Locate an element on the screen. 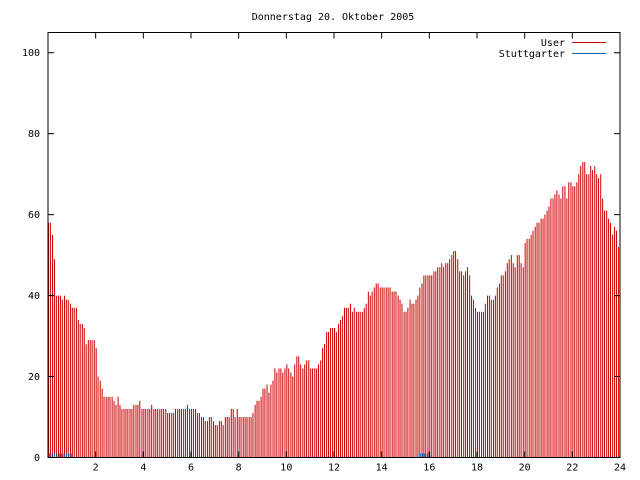 This screenshot has height=480, width=640. x-tick-label-8: 18 is located at coordinates (477, 468).